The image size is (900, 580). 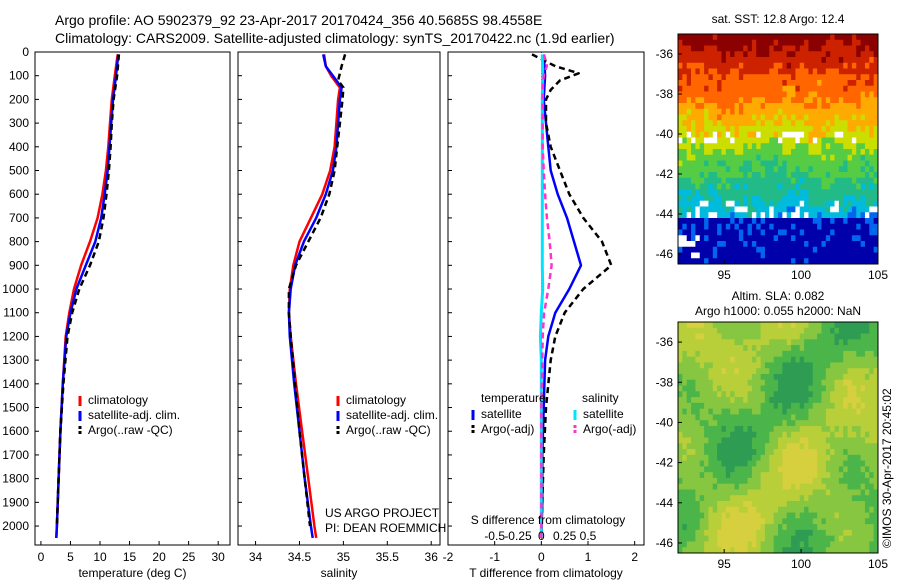 What do you see at coordinates (501, 414) in the screenshot?
I see `legend-label: satellite` at bounding box center [501, 414].